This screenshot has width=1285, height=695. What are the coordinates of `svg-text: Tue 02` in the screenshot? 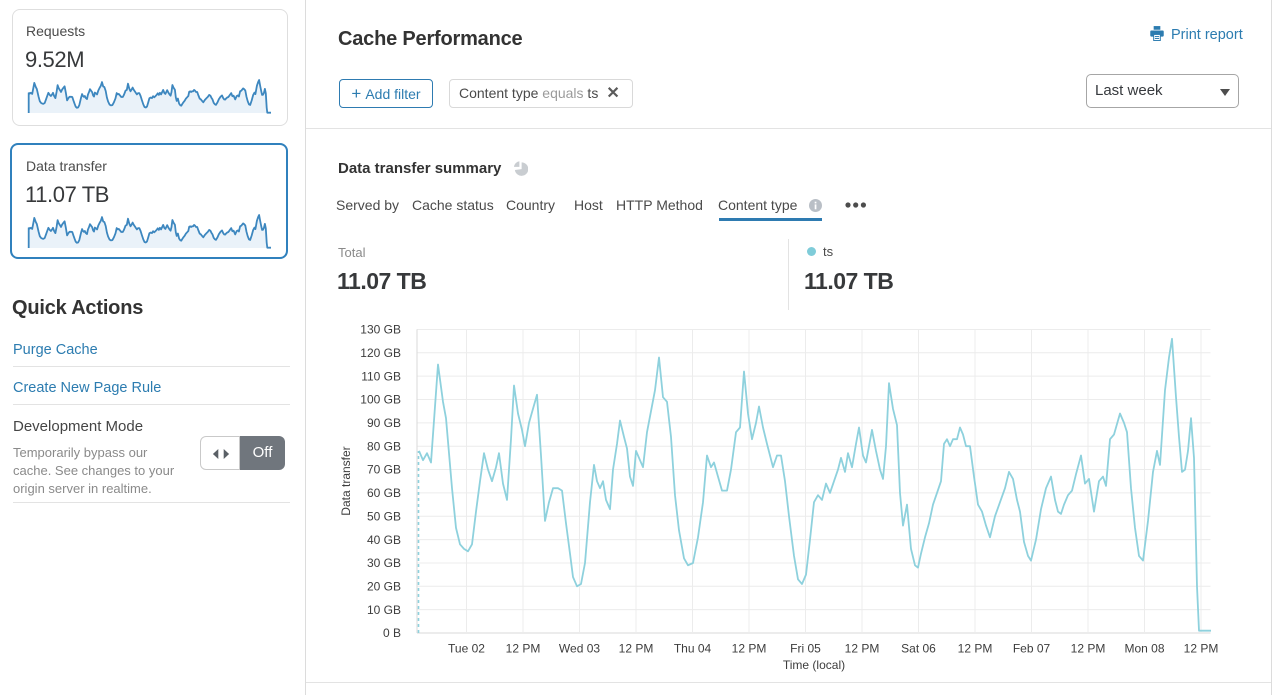 It's located at (466, 649).